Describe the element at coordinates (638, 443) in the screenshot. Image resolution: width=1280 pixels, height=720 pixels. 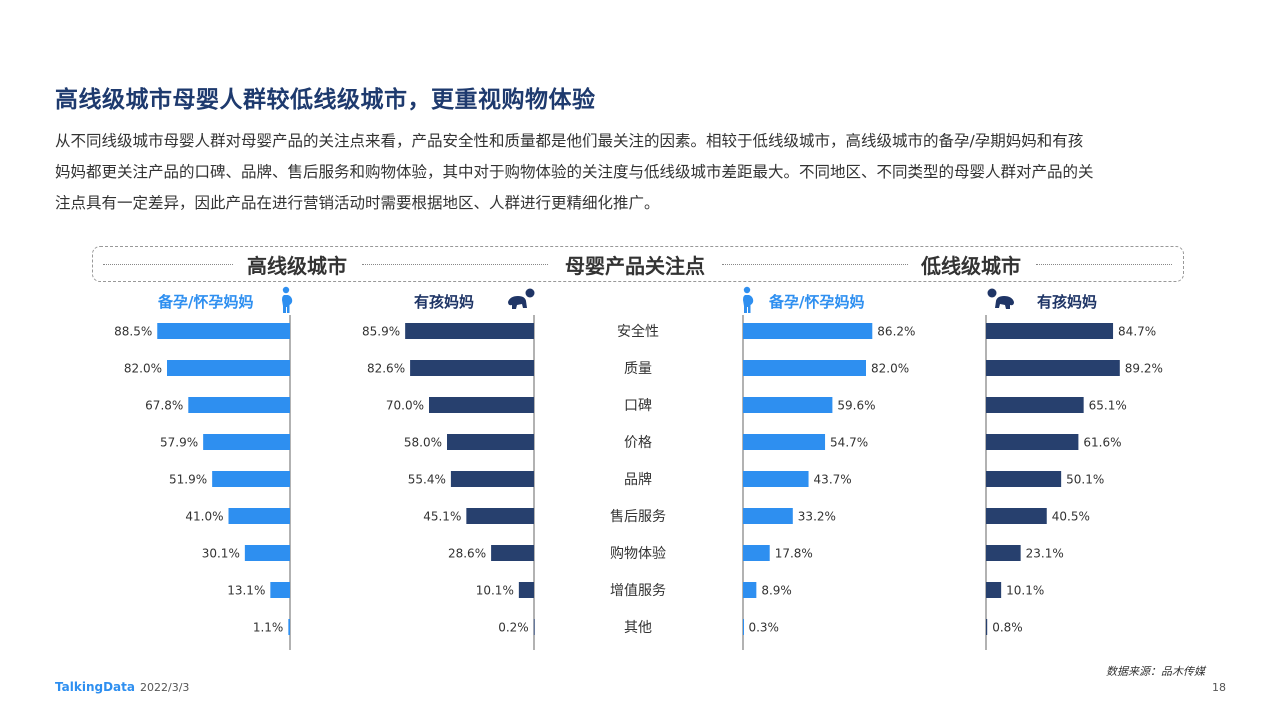
I see `category-label: 价格` at that location.